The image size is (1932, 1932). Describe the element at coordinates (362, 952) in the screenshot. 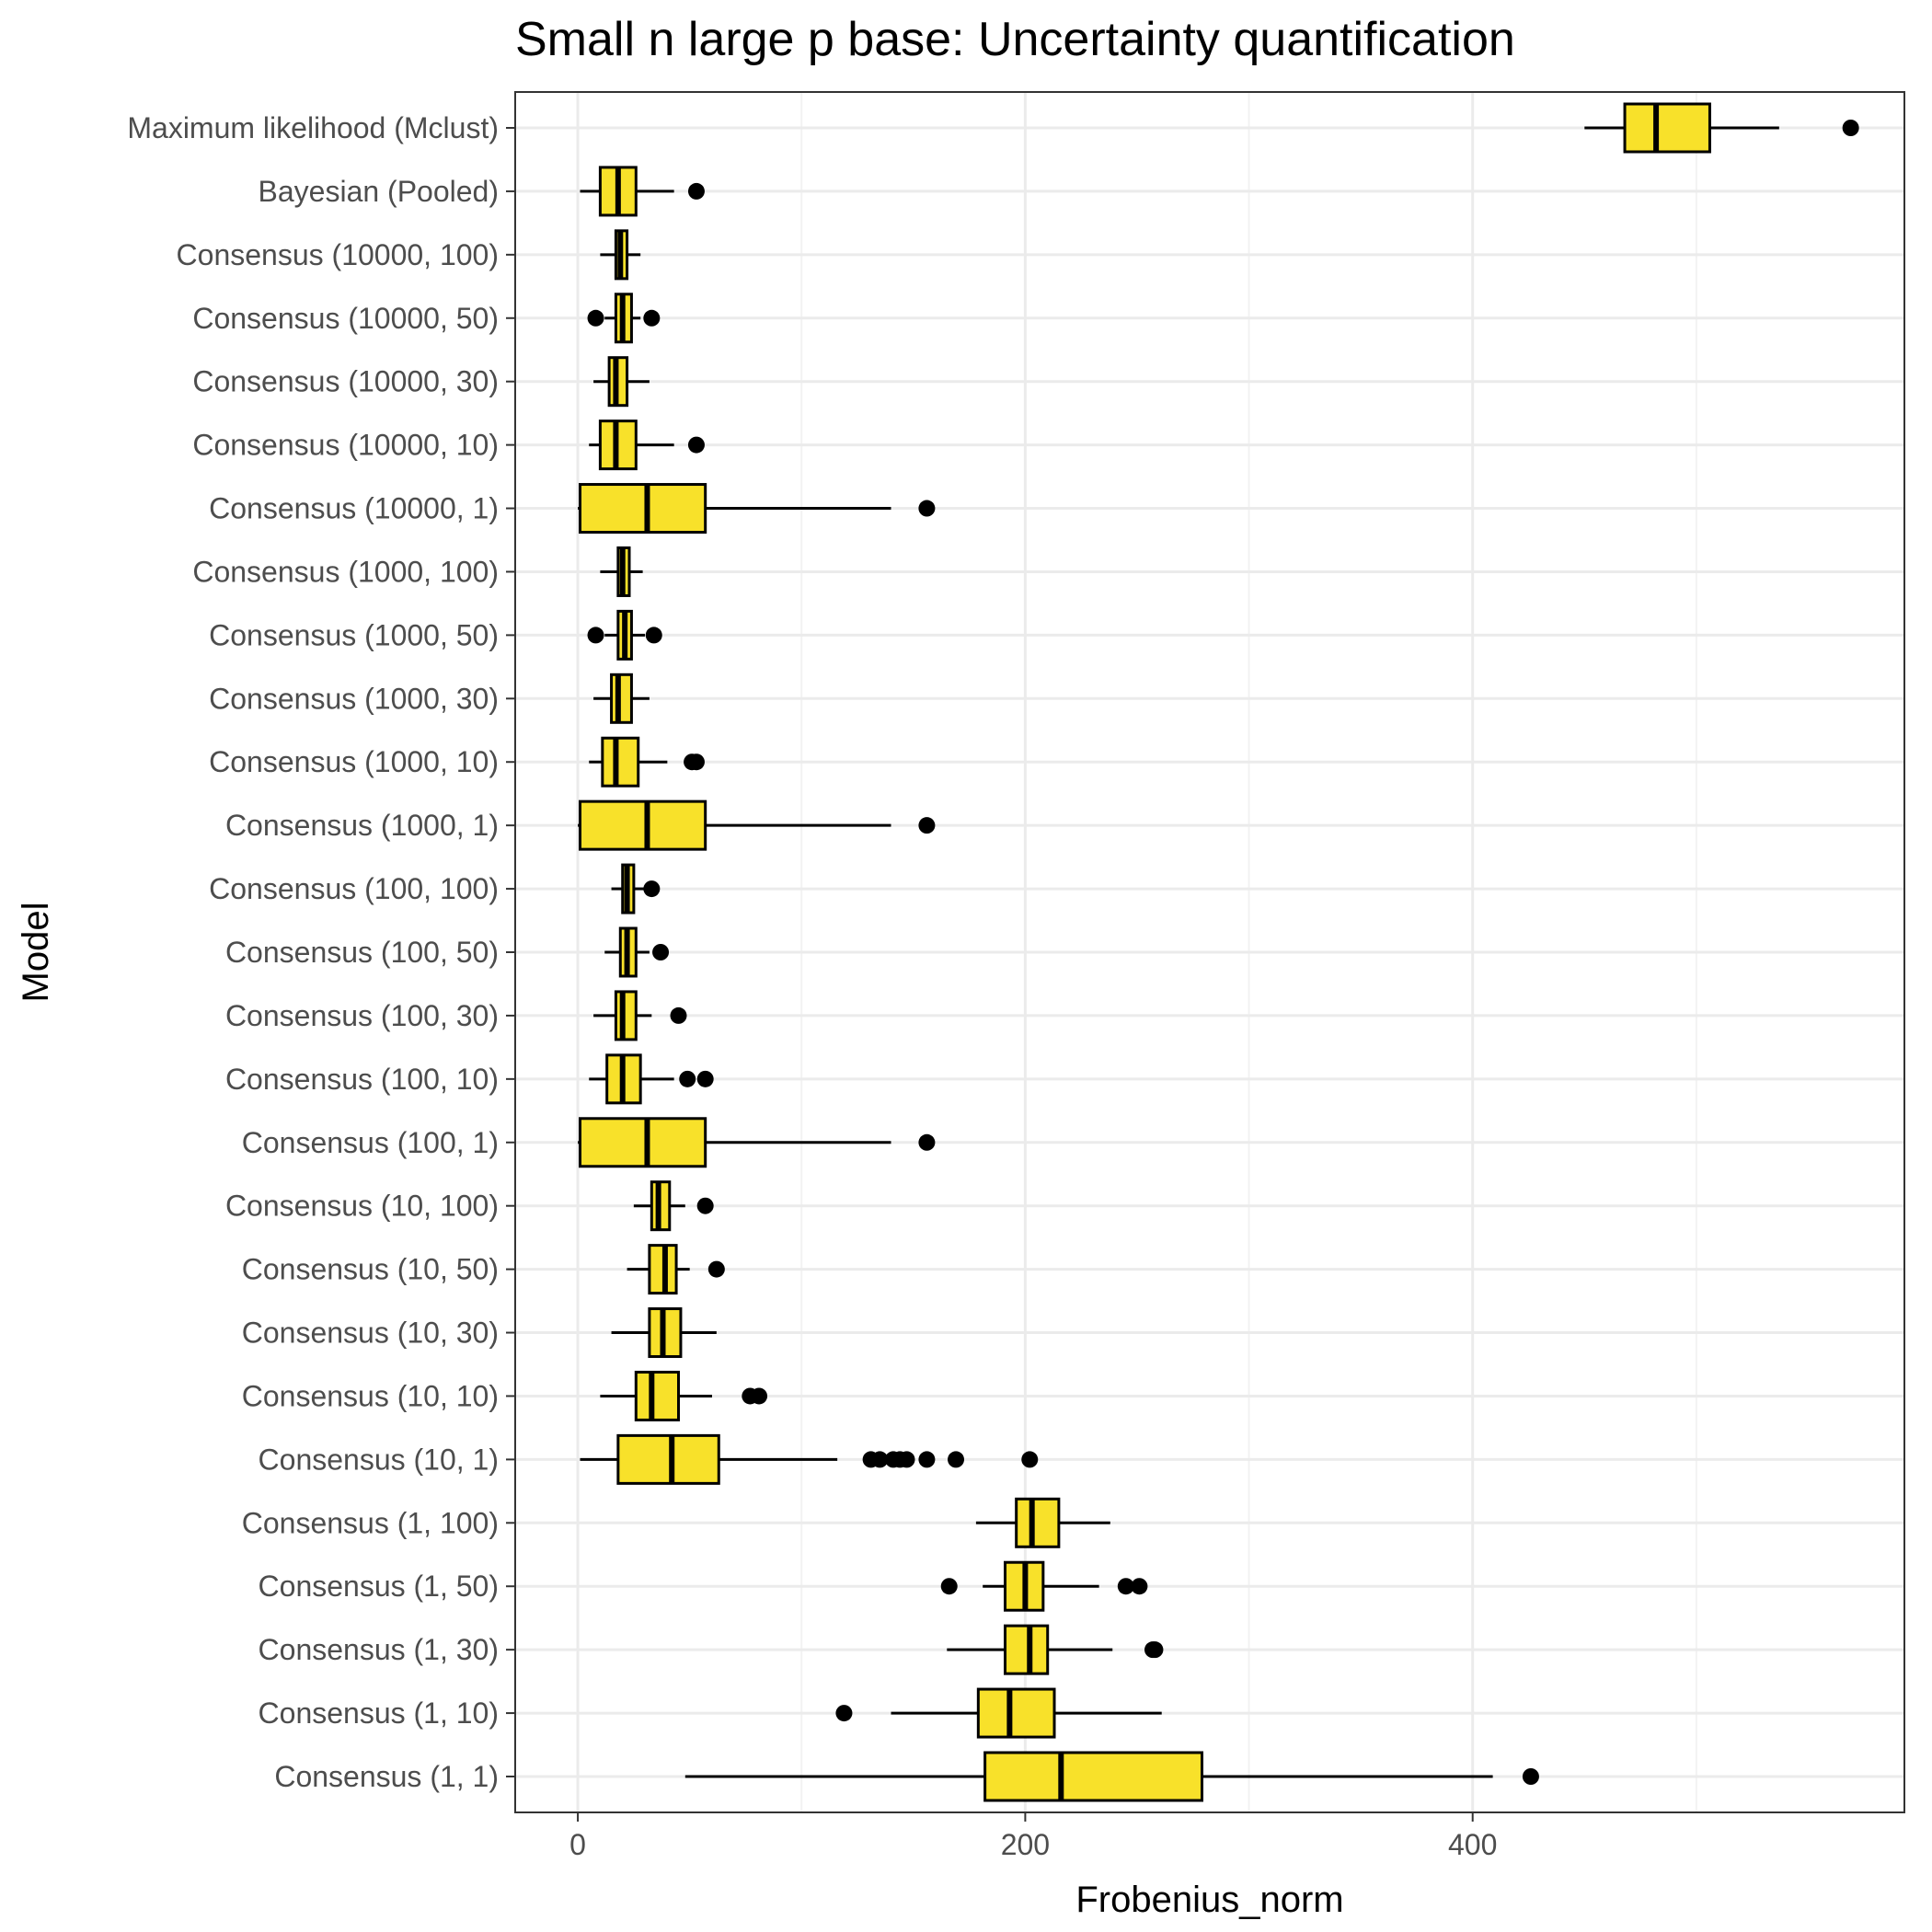

I see `y-tick-label: Consensus (100, 50)` at that location.